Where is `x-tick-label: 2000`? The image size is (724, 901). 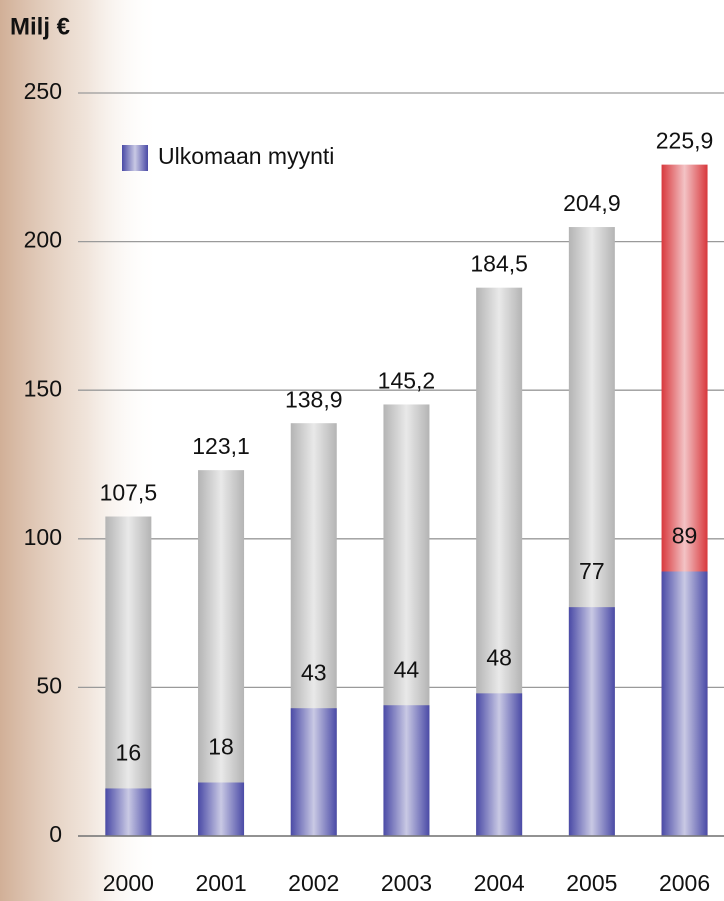 x-tick-label: 2000 is located at coordinates (128, 883).